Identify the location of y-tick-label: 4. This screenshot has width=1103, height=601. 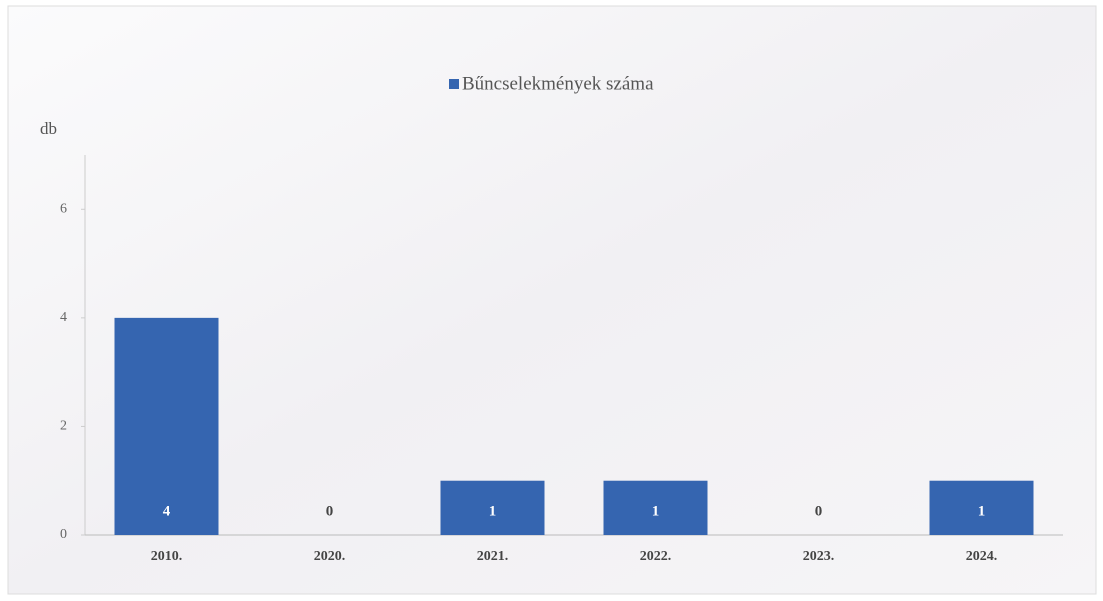
(63, 317).